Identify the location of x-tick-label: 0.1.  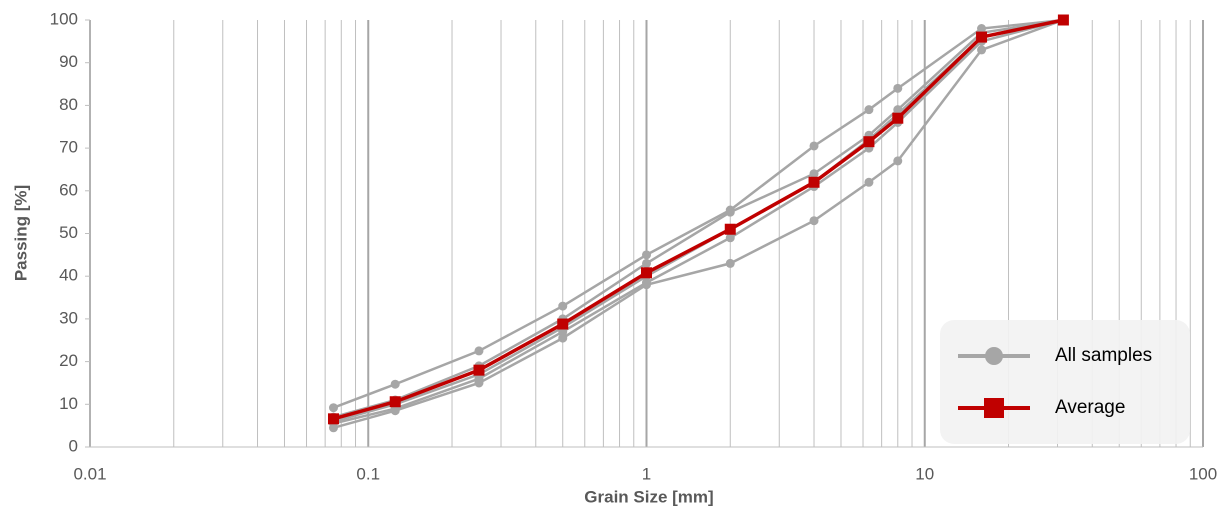
(368, 473).